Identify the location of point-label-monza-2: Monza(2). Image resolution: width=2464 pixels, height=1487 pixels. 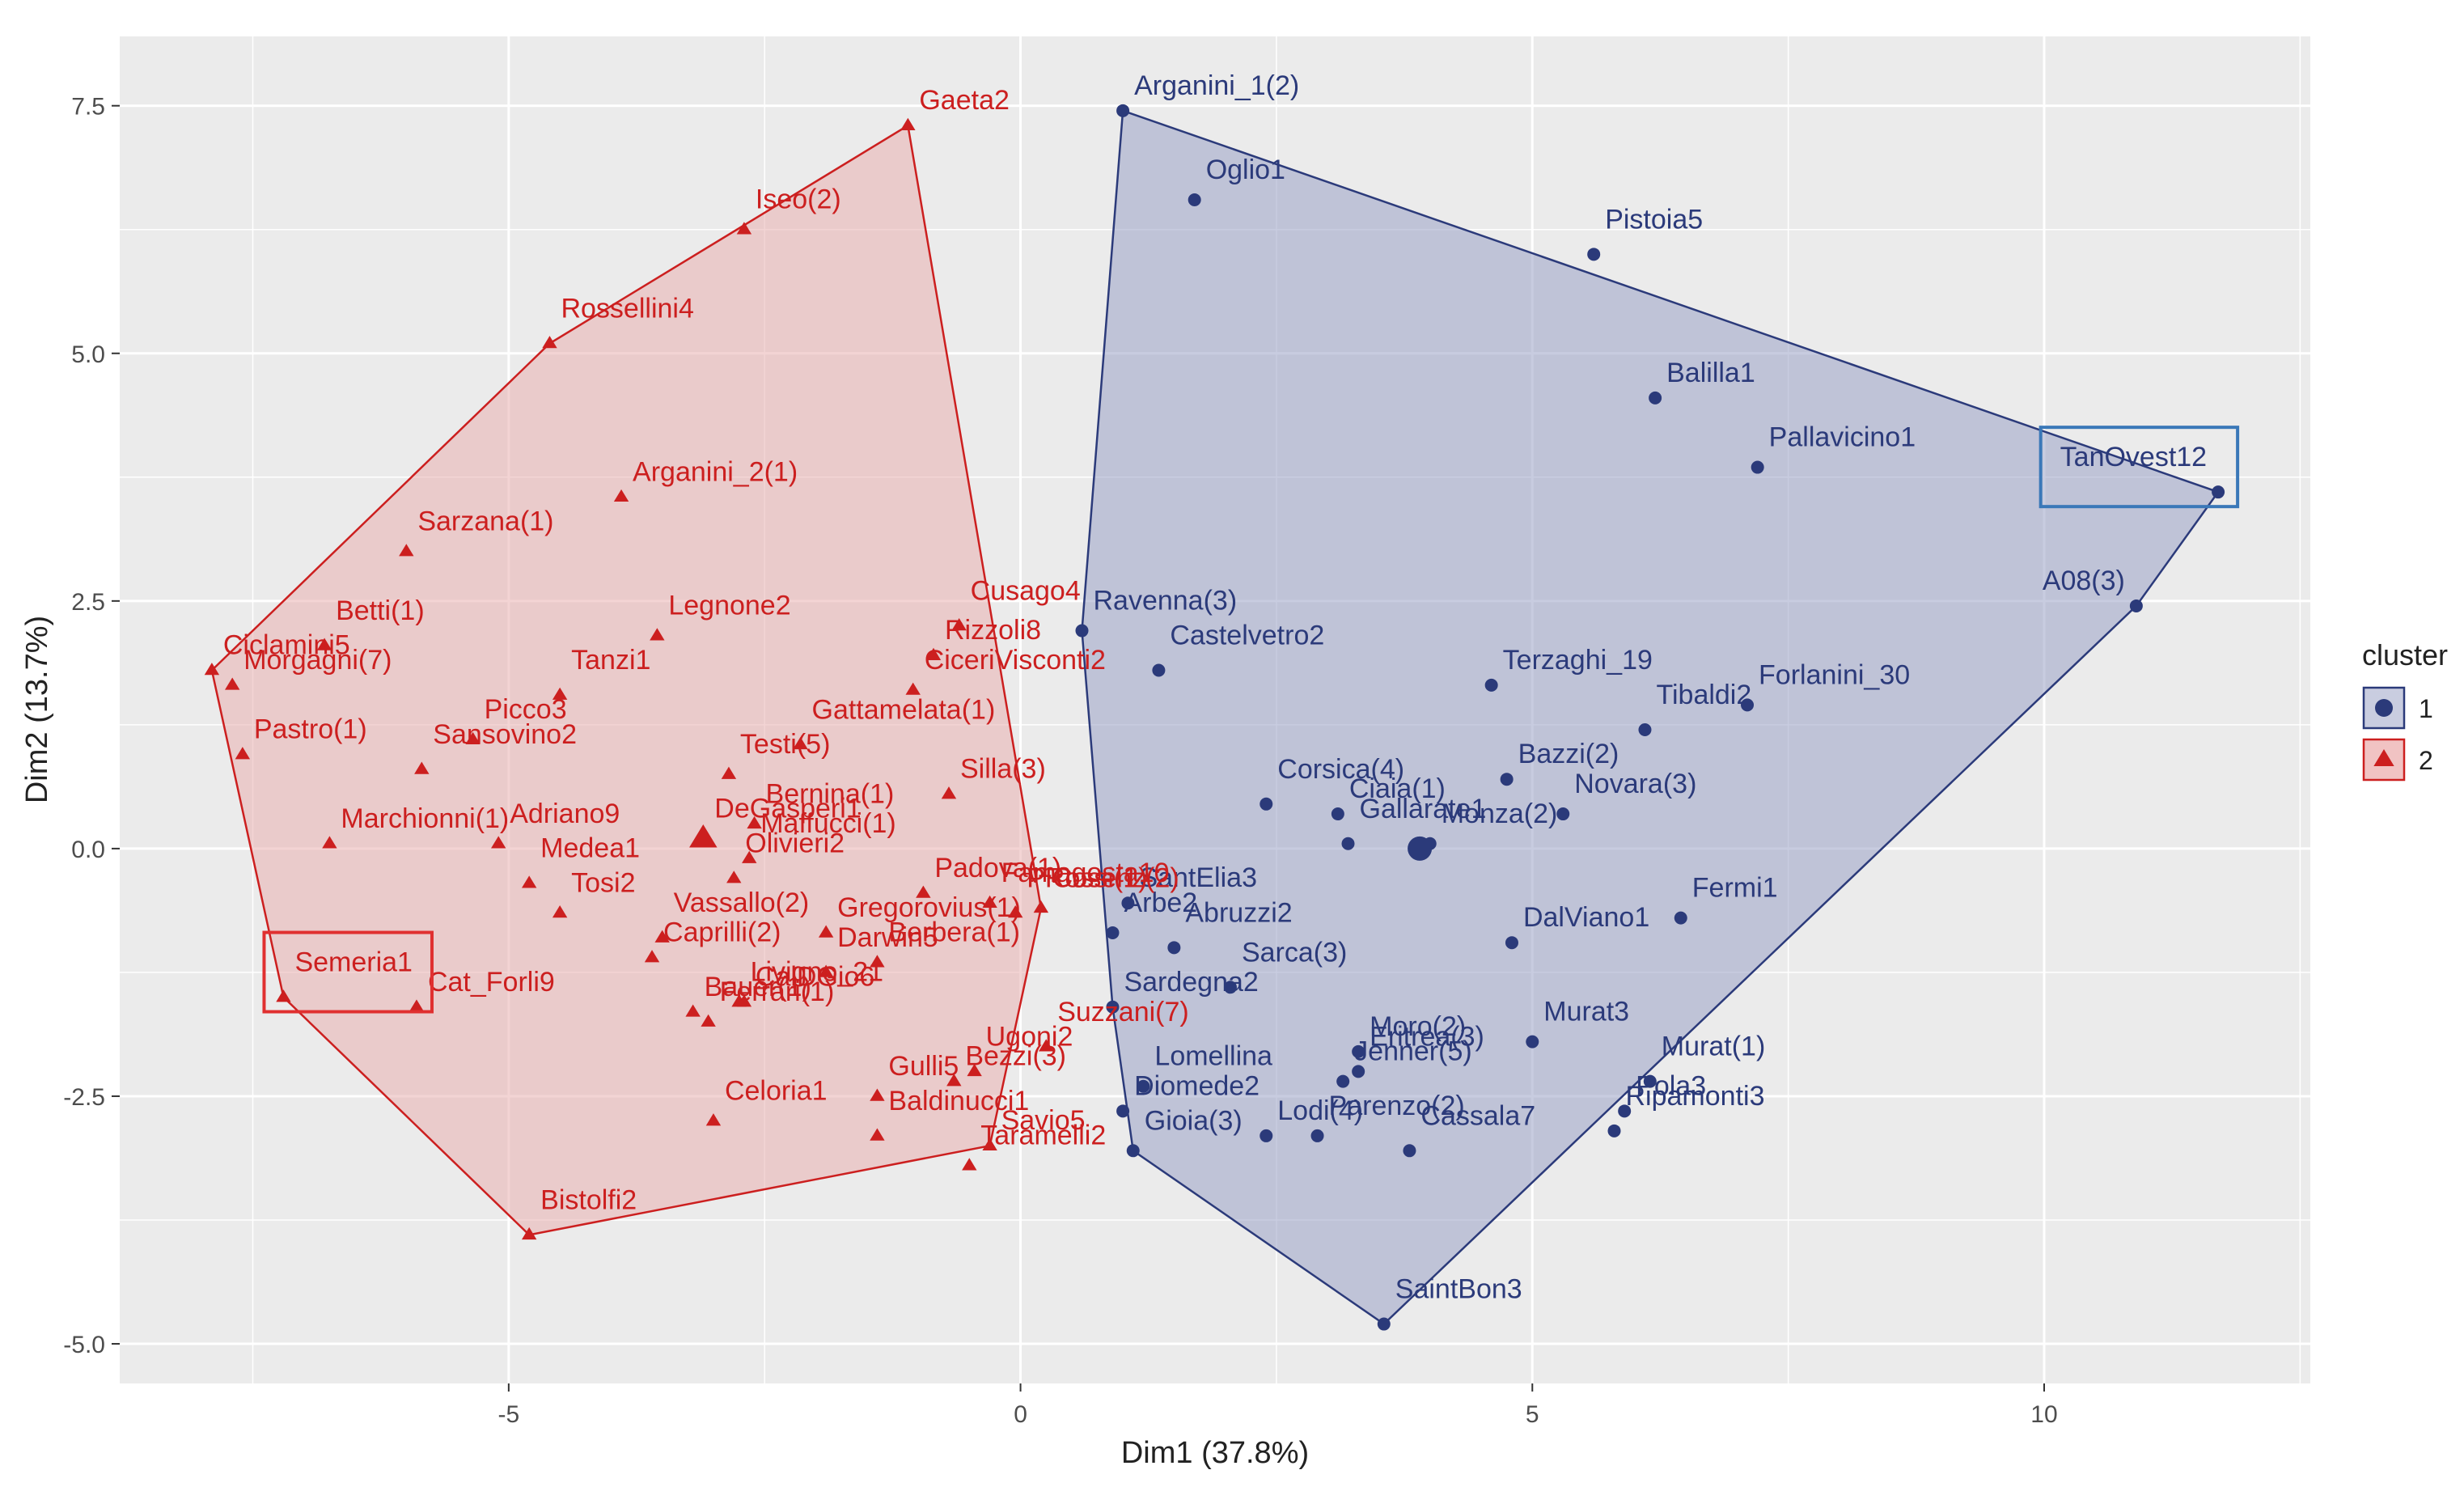
(1500, 814).